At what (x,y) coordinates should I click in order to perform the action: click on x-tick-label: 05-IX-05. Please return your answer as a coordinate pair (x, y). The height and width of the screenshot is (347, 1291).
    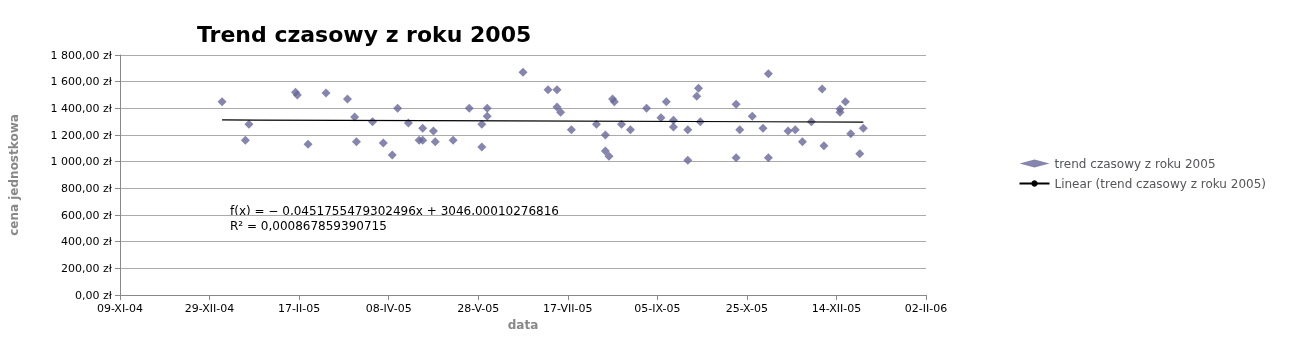
    Looking at the image, I should click on (657, 308).